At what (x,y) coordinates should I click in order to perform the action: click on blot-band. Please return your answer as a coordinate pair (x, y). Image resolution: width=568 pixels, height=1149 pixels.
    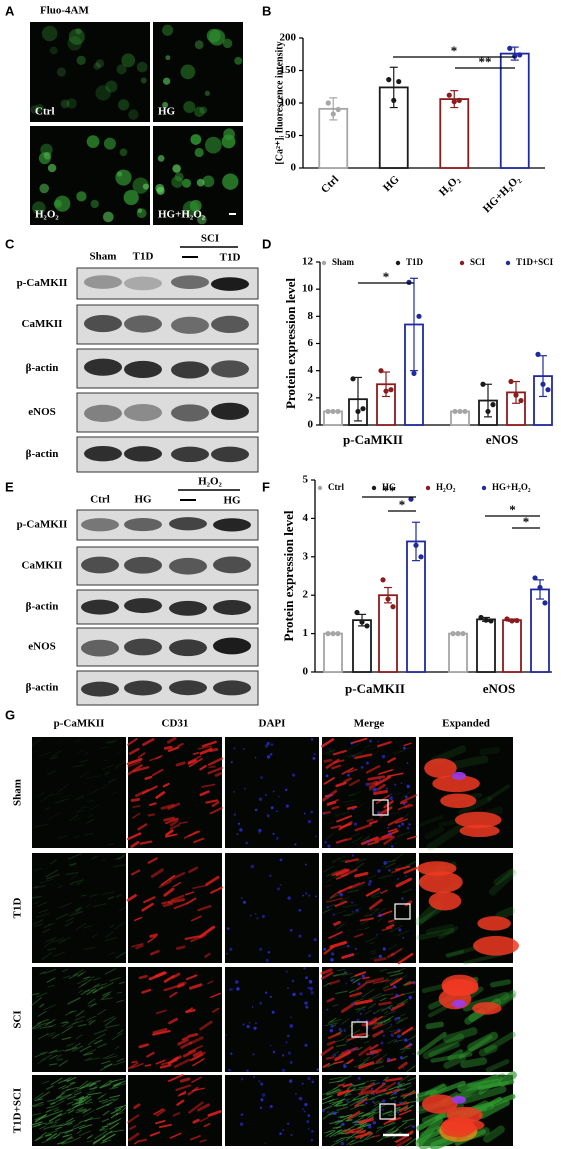
    Looking at the image, I should click on (143, 524).